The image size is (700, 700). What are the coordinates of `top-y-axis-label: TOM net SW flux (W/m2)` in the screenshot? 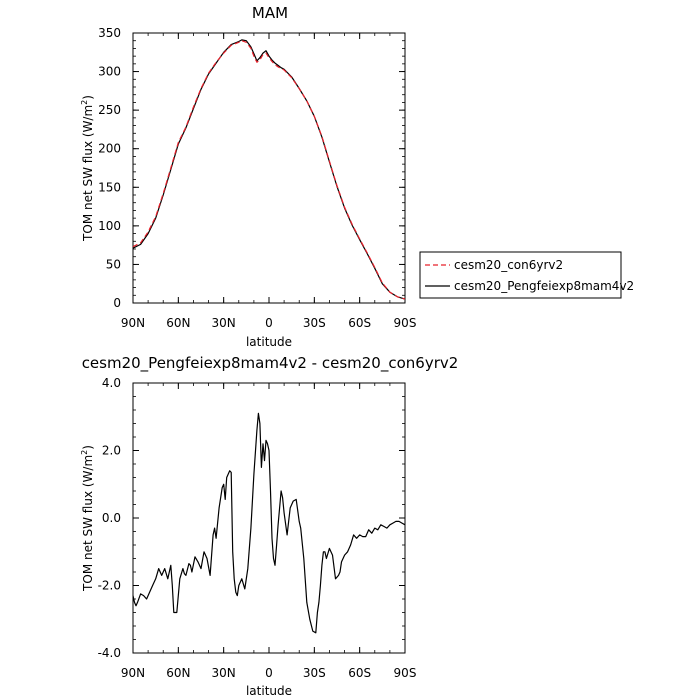 It's located at (87, 168).